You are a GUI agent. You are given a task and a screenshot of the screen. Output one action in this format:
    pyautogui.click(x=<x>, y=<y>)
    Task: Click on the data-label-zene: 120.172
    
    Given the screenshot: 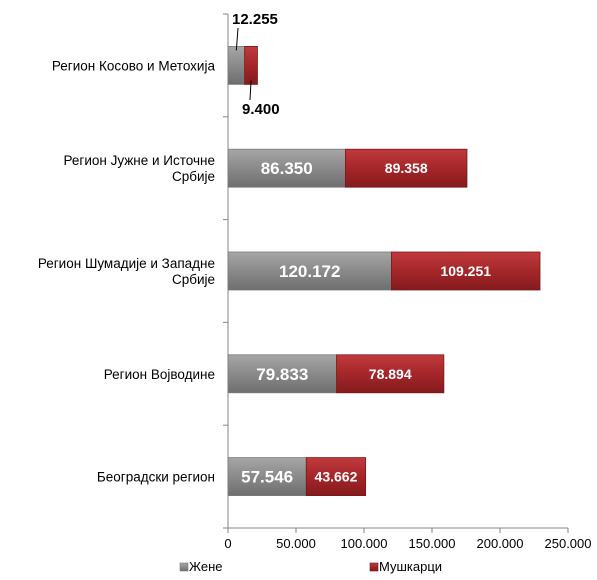 What is the action you would take?
    pyautogui.click(x=309, y=271)
    